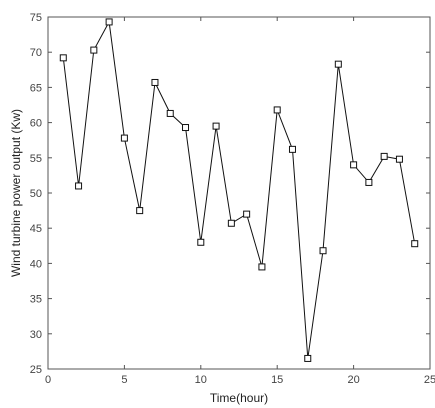 The height and width of the screenshot is (408, 435). I want to click on y-tick-label: 50, so click(36, 194).